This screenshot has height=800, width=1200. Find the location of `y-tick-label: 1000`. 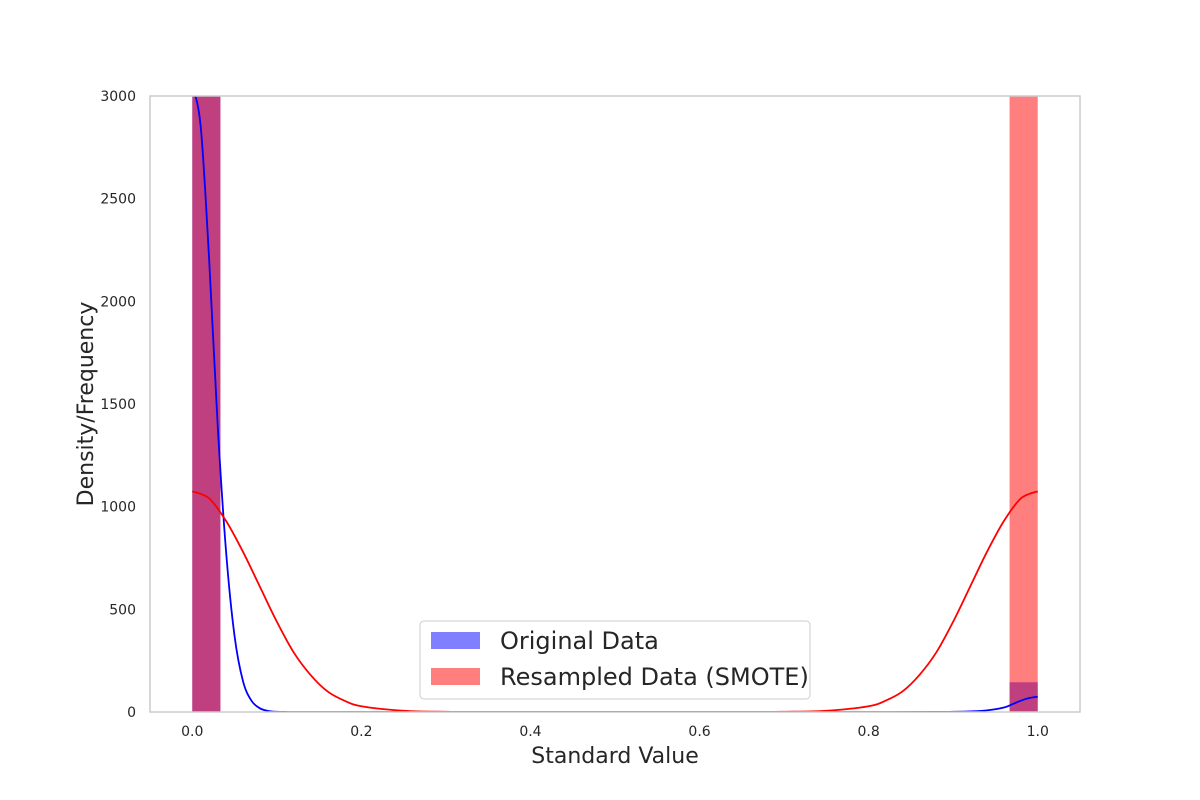

y-tick-label: 1000 is located at coordinates (118, 508).